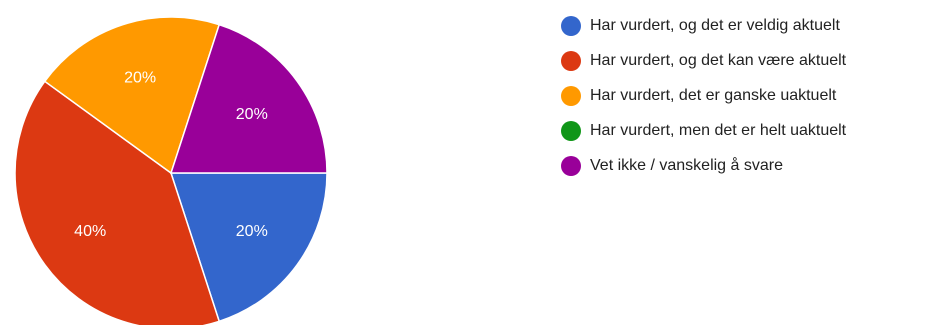 This screenshot has width=928, height=325. What do you see at coordinates (713, 95) in the screenshot?
I see `legend-label: Har vurdert, det er ganske uaktuelt` at bounding box center [713, 95].